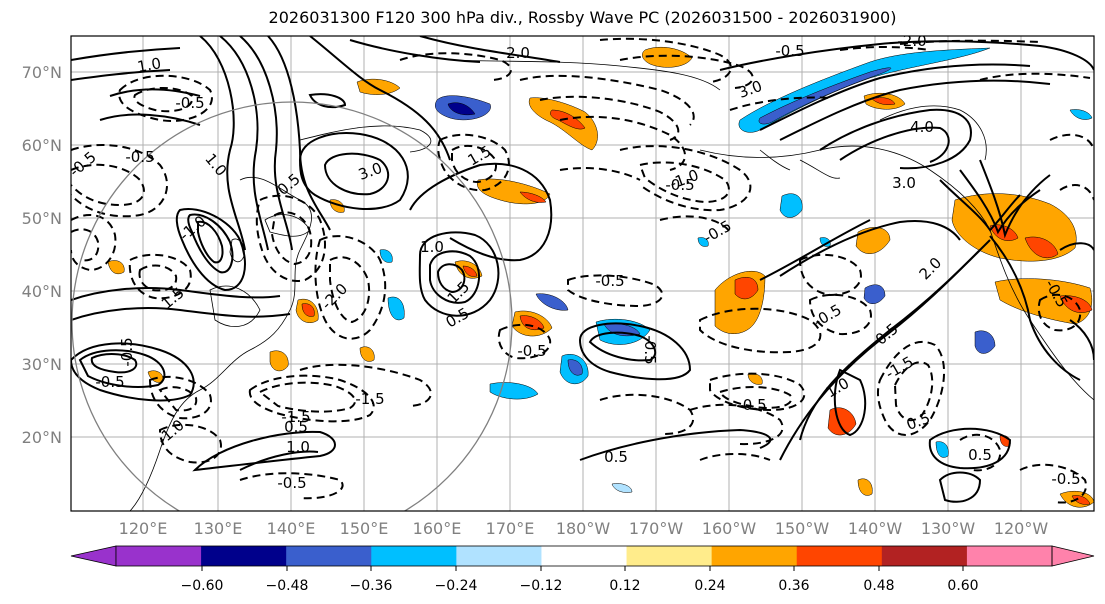 Image resolution: width=1105 pixels, height=604 pixels. What do you see at coordinates (878, 586) in the screenshot?
I see `colorbar-tick-label: 0.48` at bounding box center [878, 586].